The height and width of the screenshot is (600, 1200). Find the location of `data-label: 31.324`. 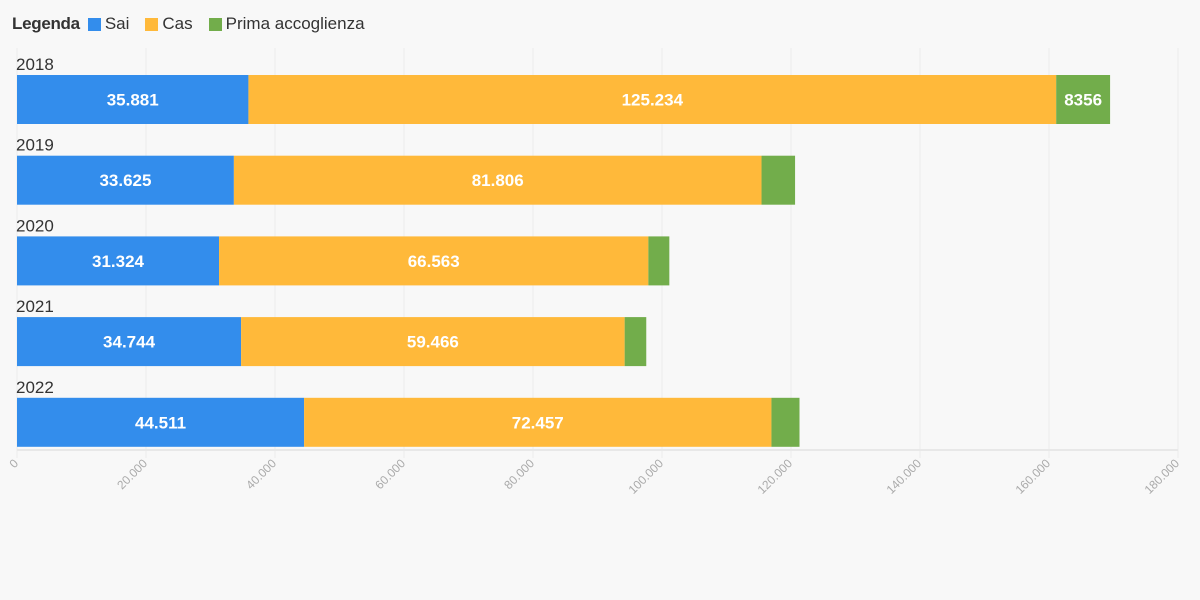

data-label: 31.324 is located at coordinates (118, 261).